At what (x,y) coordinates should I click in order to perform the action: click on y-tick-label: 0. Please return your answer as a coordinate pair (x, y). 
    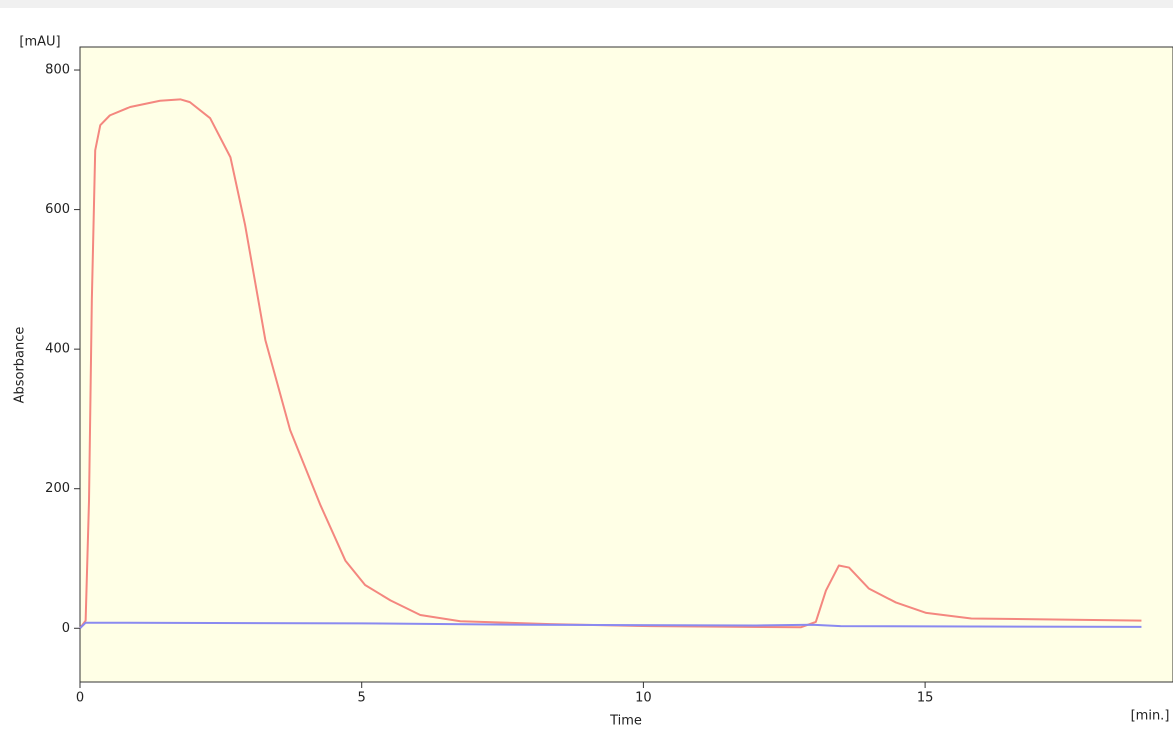
    Looking at the image, I should click on (66, 628).